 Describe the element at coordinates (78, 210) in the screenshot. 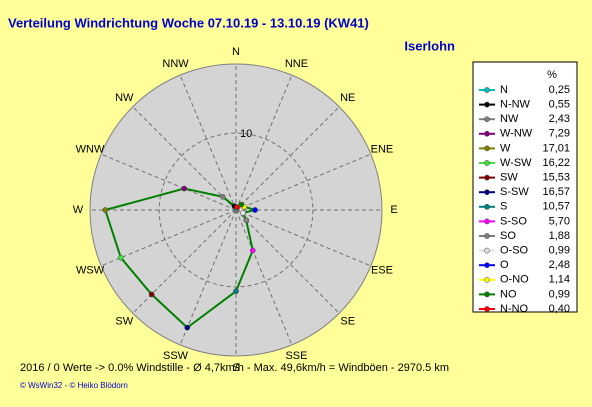

I see `direction-label: W` at that location.